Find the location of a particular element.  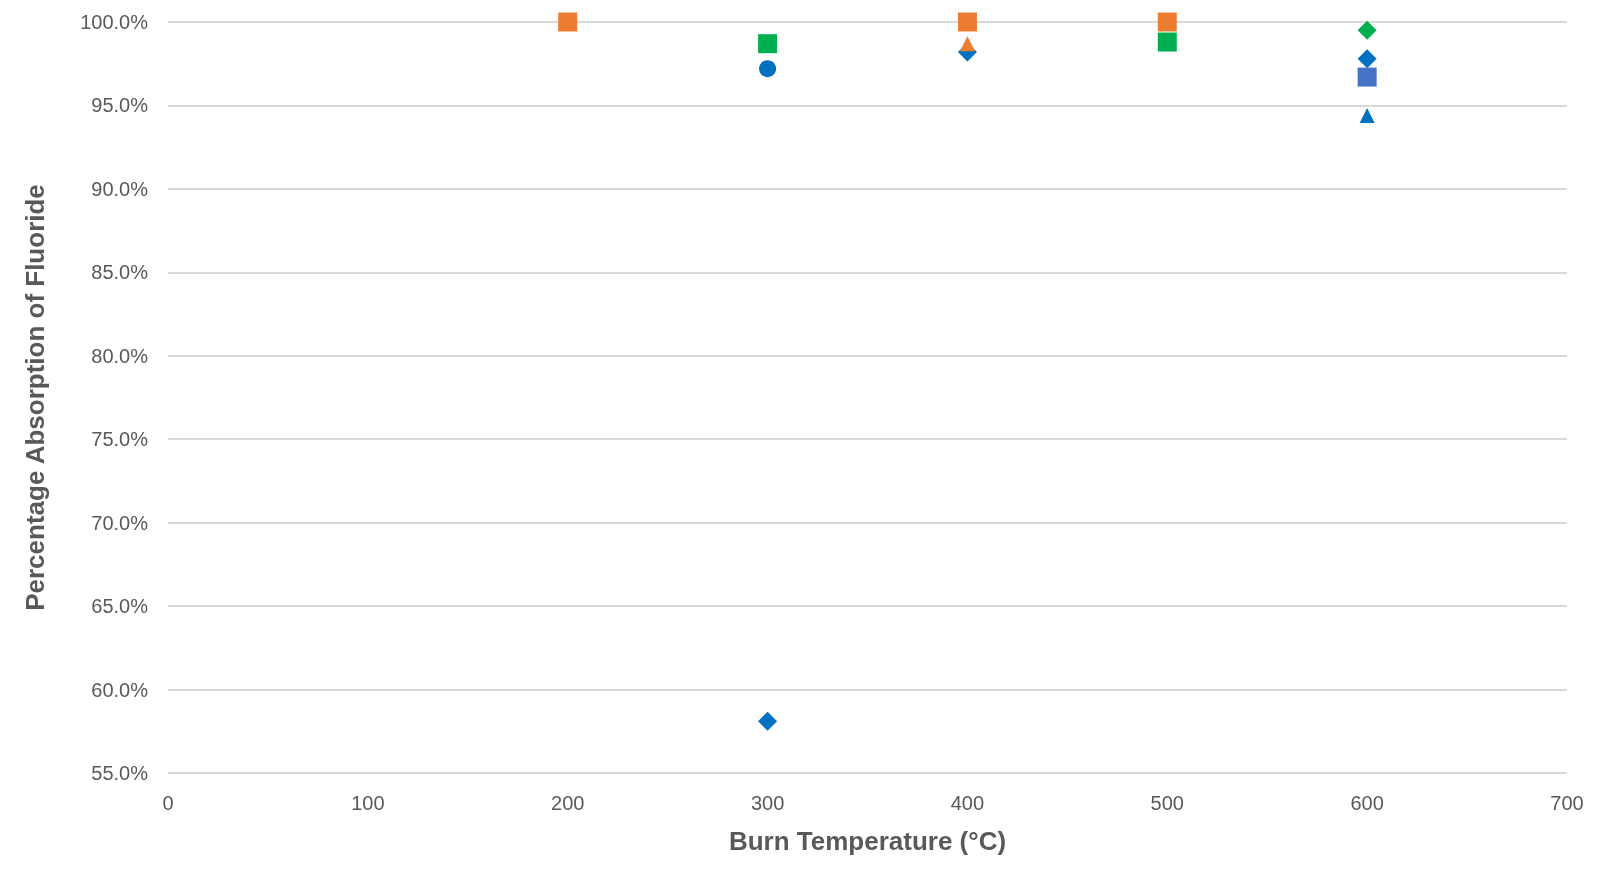

y-tick-label: 90.0% is located at coordinates (120, 188).